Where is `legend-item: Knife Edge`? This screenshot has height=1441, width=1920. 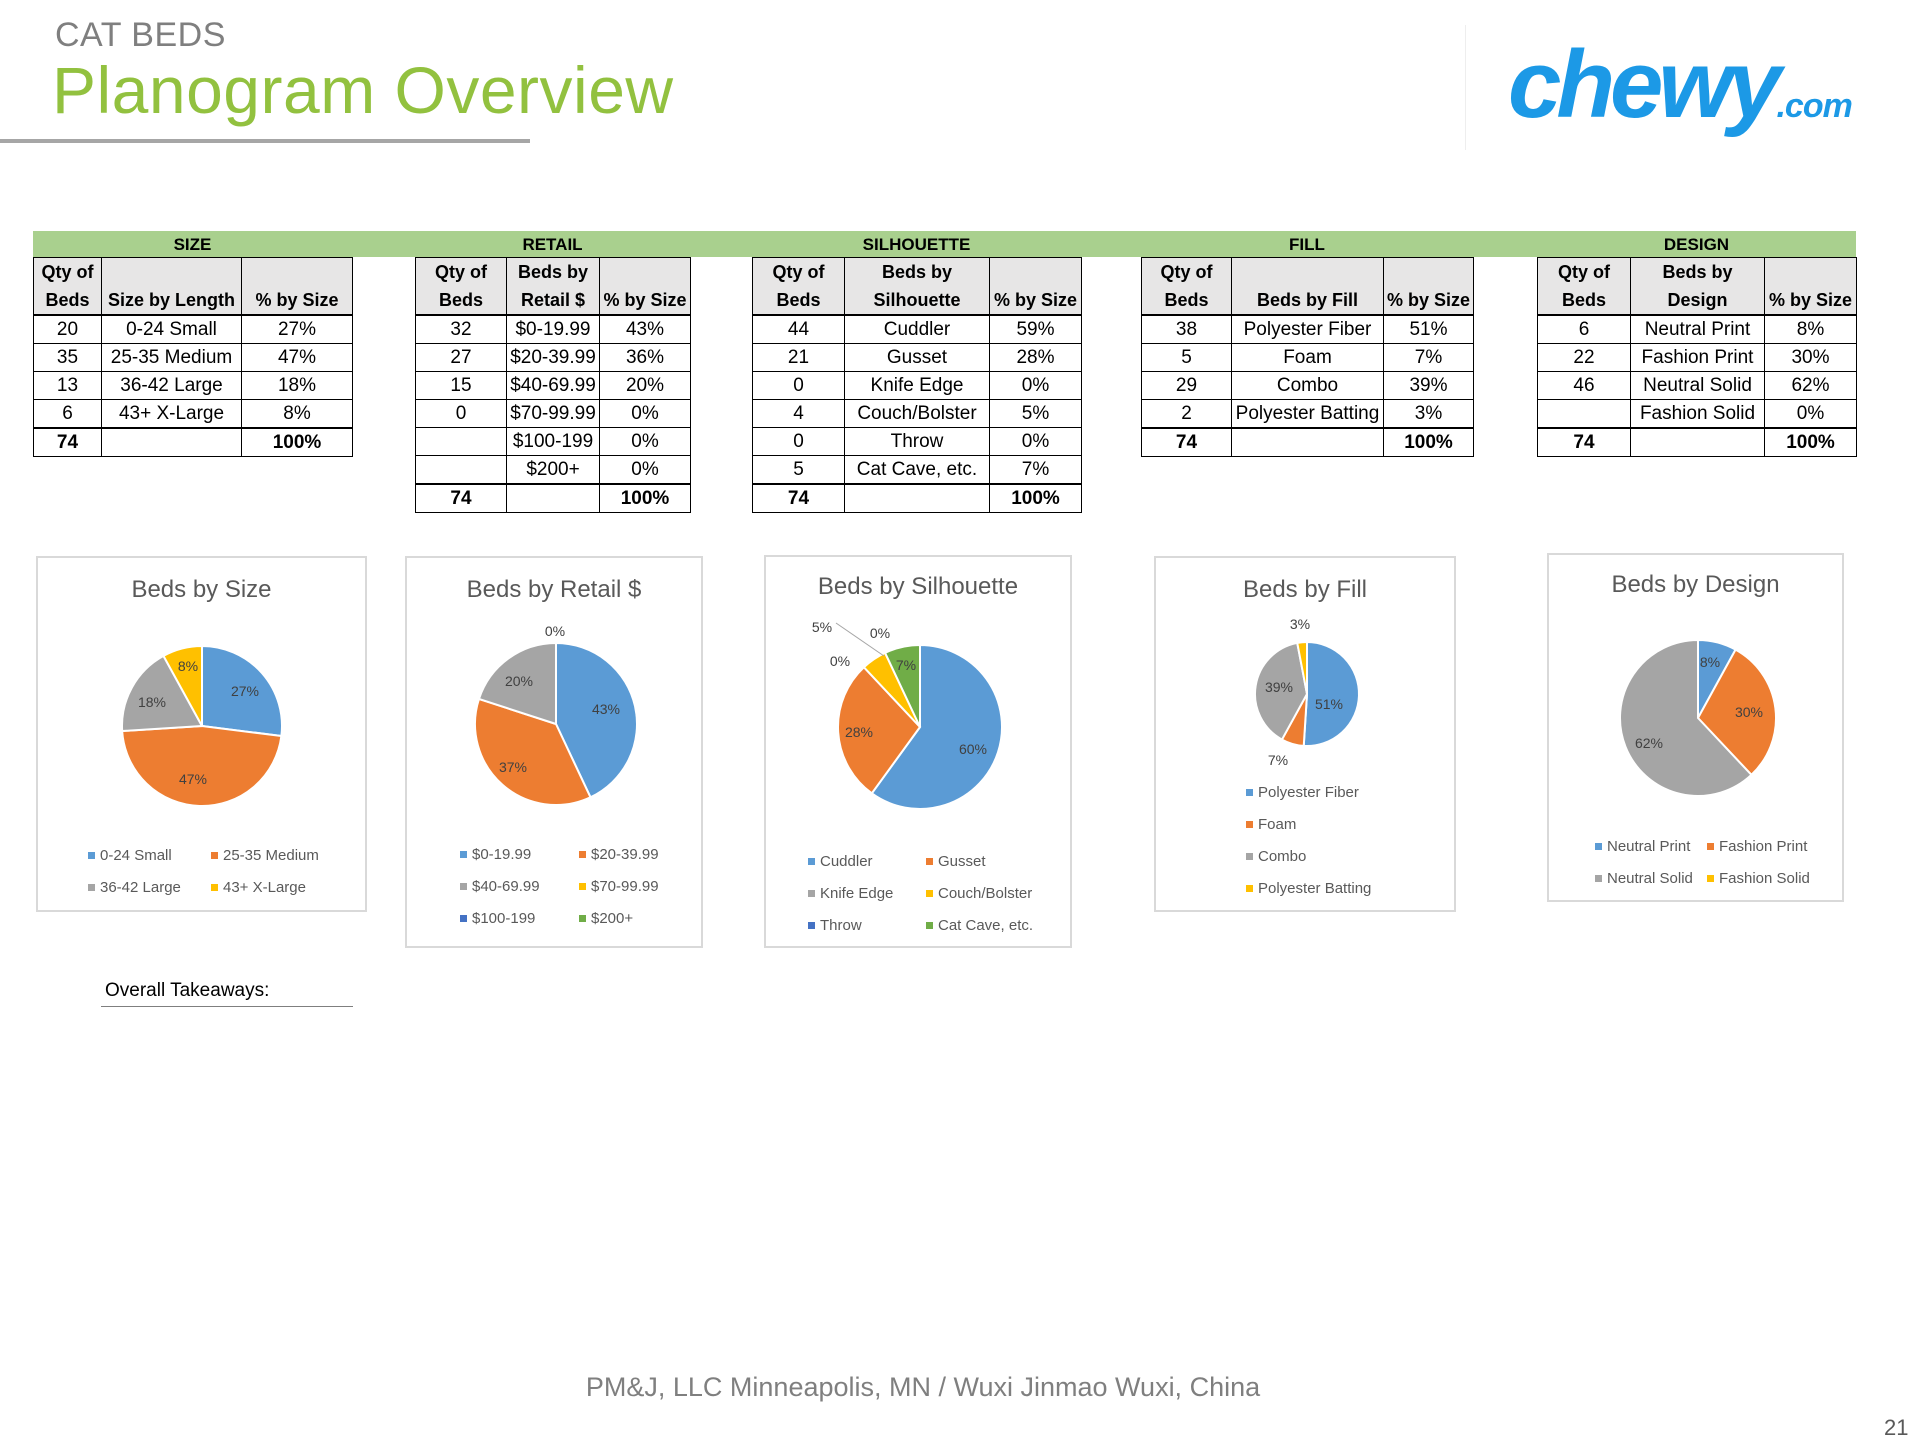 legend-item: Knife Edge is located at coordinates (867, 894).